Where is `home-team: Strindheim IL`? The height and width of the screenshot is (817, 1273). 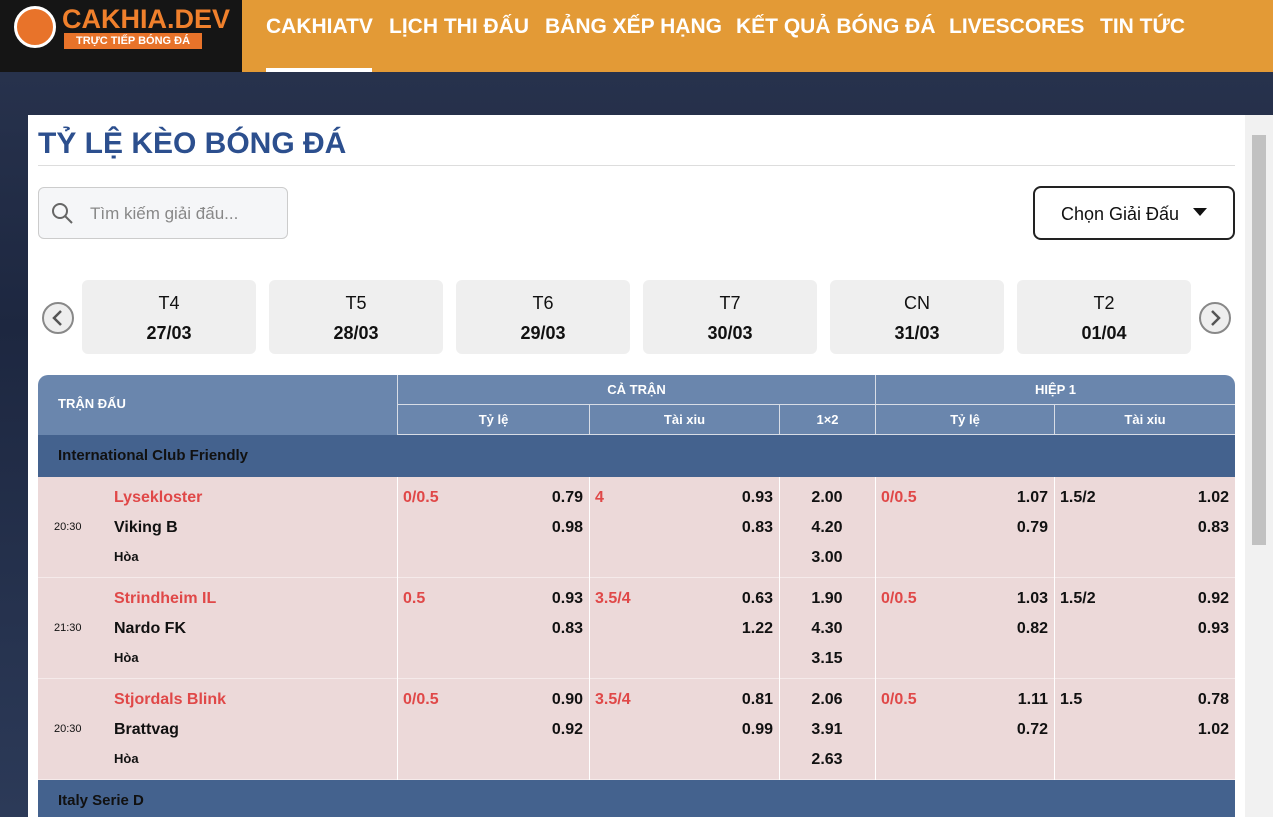 home-team: Strindheim IL is located at coordinates (165, 598).